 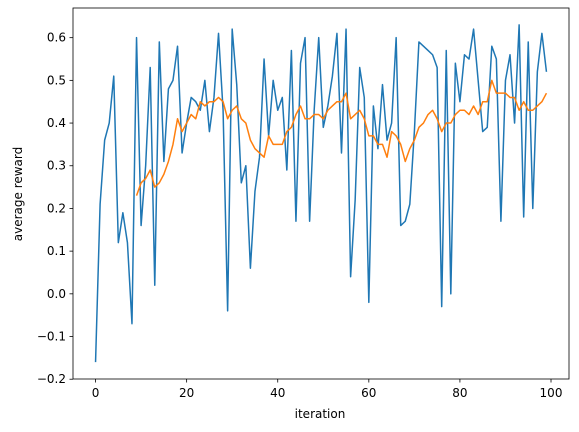 What do you see at coordinates (459, 393) in the screenshot?
I see `x-tick-label: 80` at bounding box center [459, 393].